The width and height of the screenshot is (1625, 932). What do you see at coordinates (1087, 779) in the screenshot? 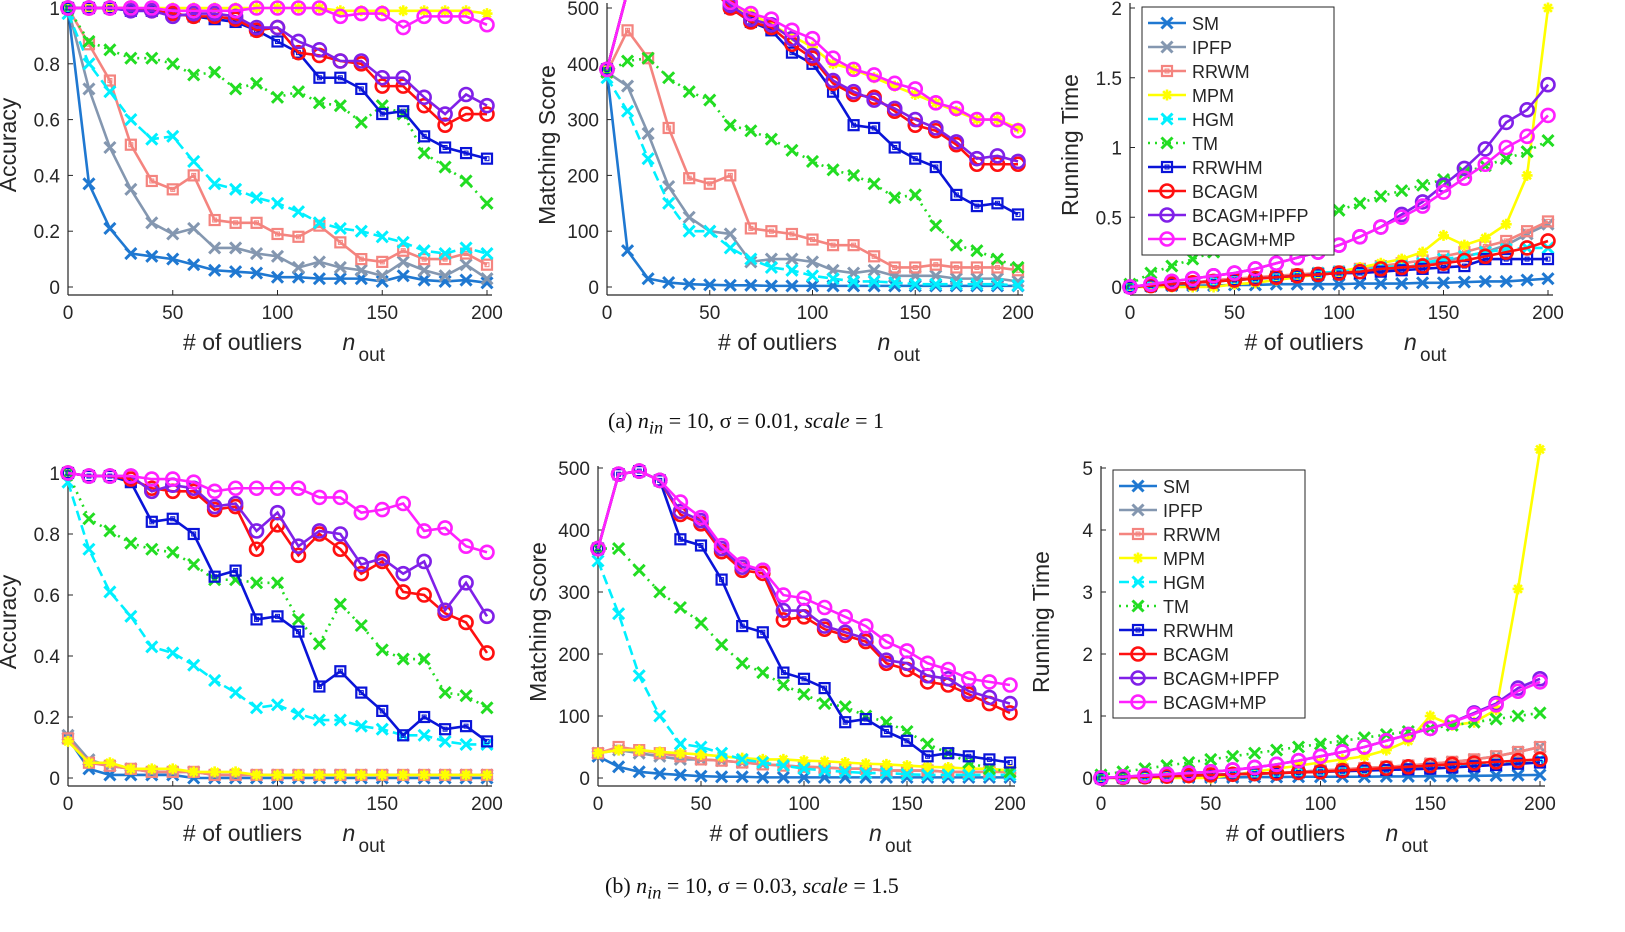
I see `y-tick-label: 0` at bounding box center [1087, 779].